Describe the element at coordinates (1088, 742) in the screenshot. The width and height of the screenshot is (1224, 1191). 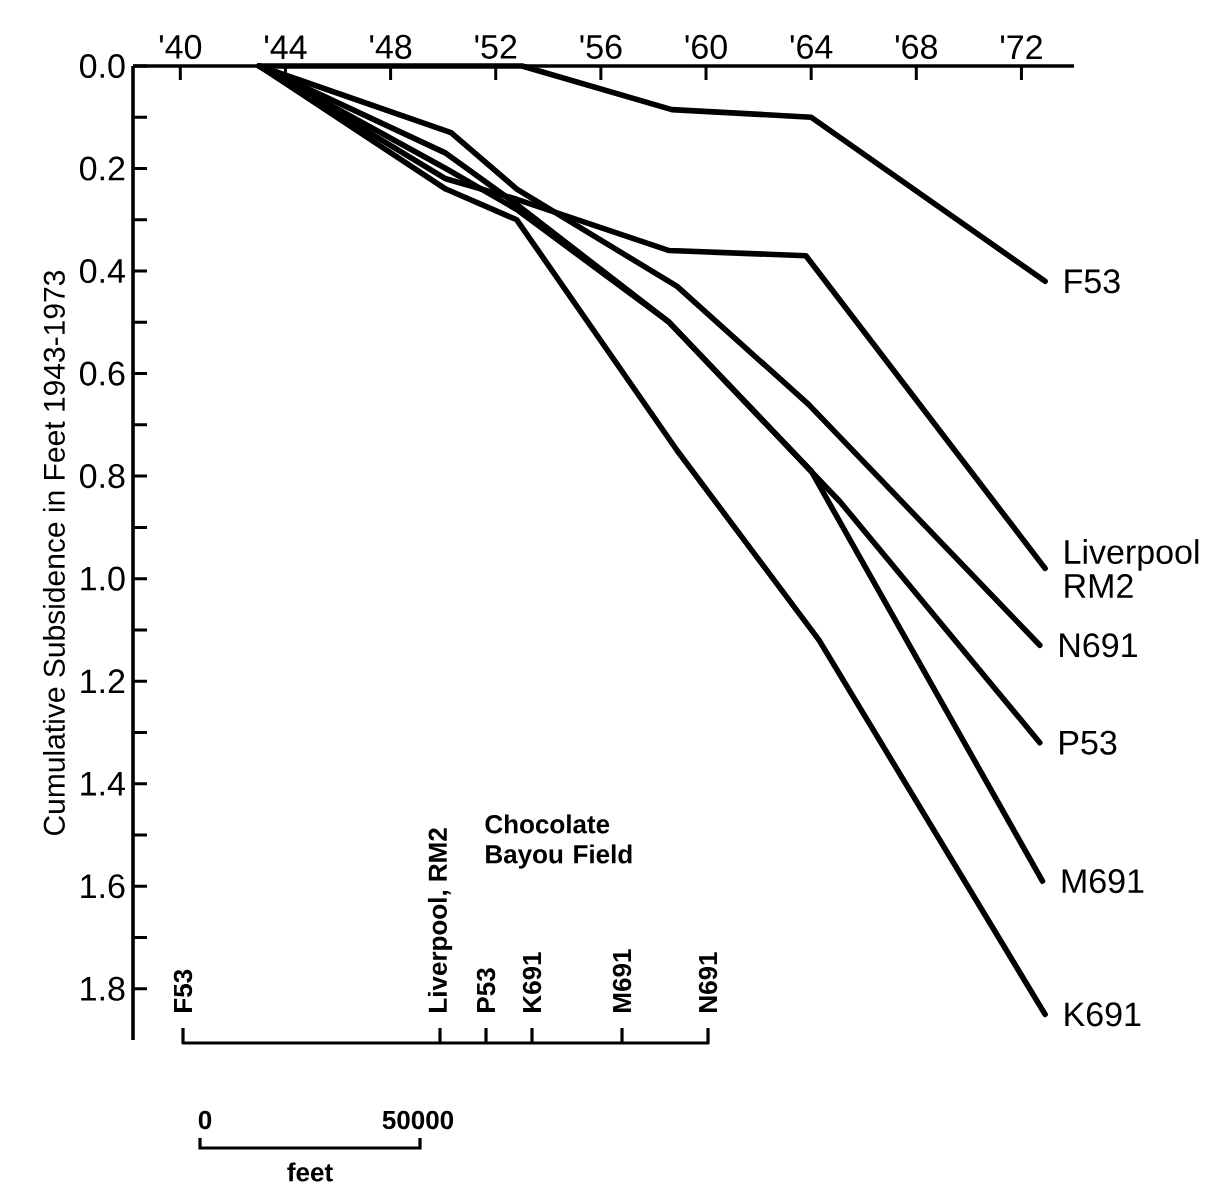
I see `series-label: P53` at that location.